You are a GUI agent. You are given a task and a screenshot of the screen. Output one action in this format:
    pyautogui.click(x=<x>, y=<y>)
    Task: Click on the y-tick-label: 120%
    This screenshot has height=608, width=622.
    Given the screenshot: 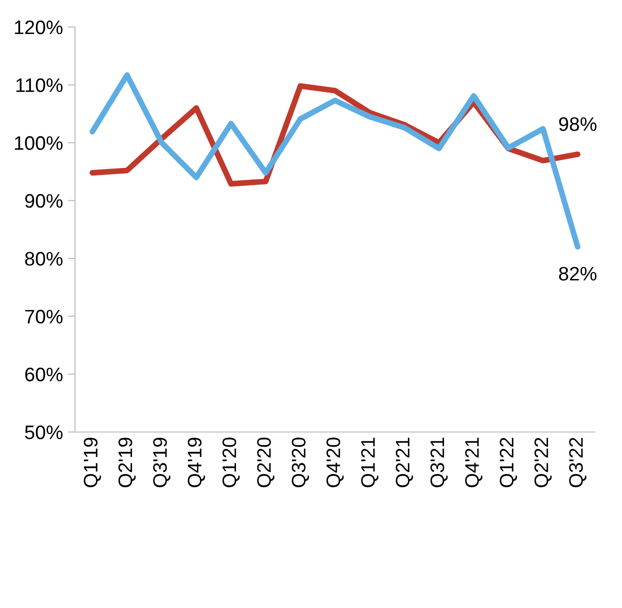 What is the action you would take?
    pyautogui.click(x=38, y=27)
    